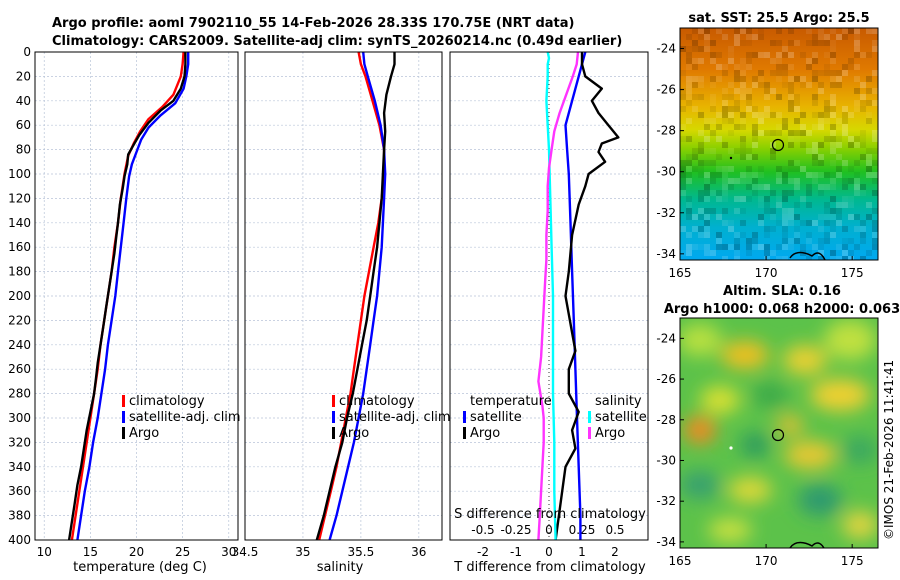 This screenshot has height=580, width=900. What do you see at coordinates (19, 174) in the screenshot?
I see `ytick-label: 100` at bounding box center [19, 174].